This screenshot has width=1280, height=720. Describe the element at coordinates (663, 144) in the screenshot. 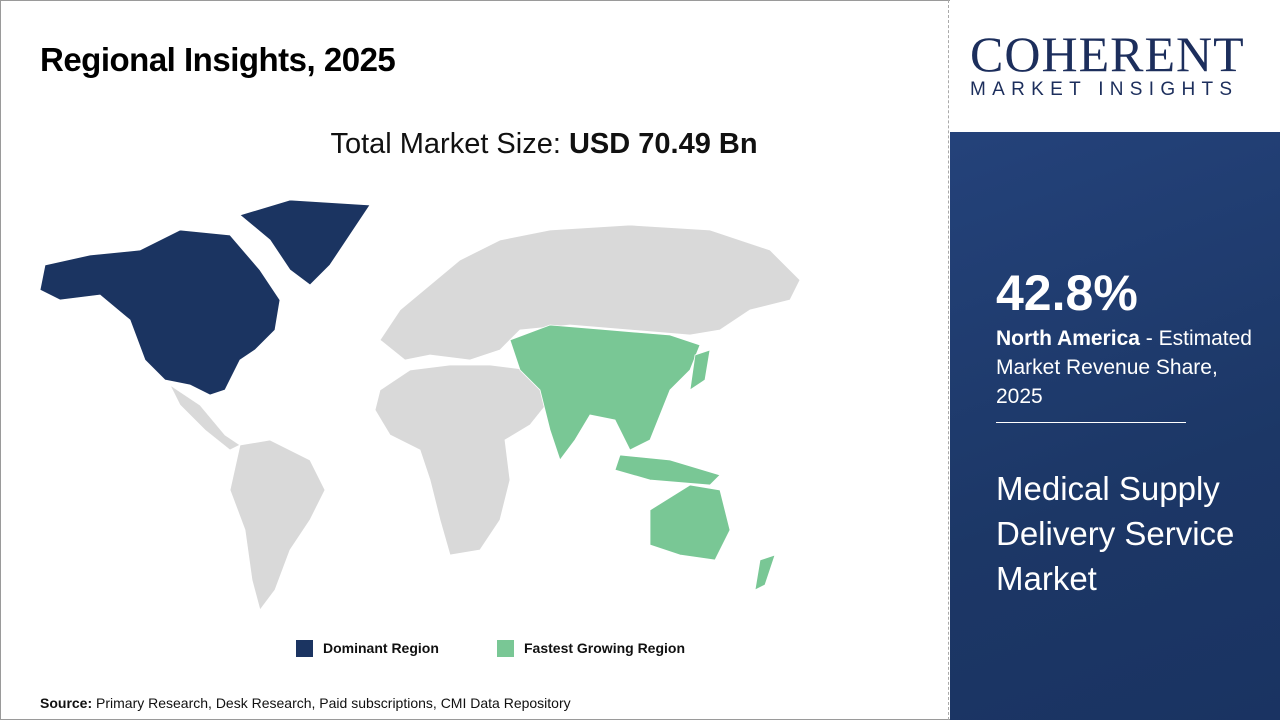

I see `total-value: USD 70.49 Bn` at that location.